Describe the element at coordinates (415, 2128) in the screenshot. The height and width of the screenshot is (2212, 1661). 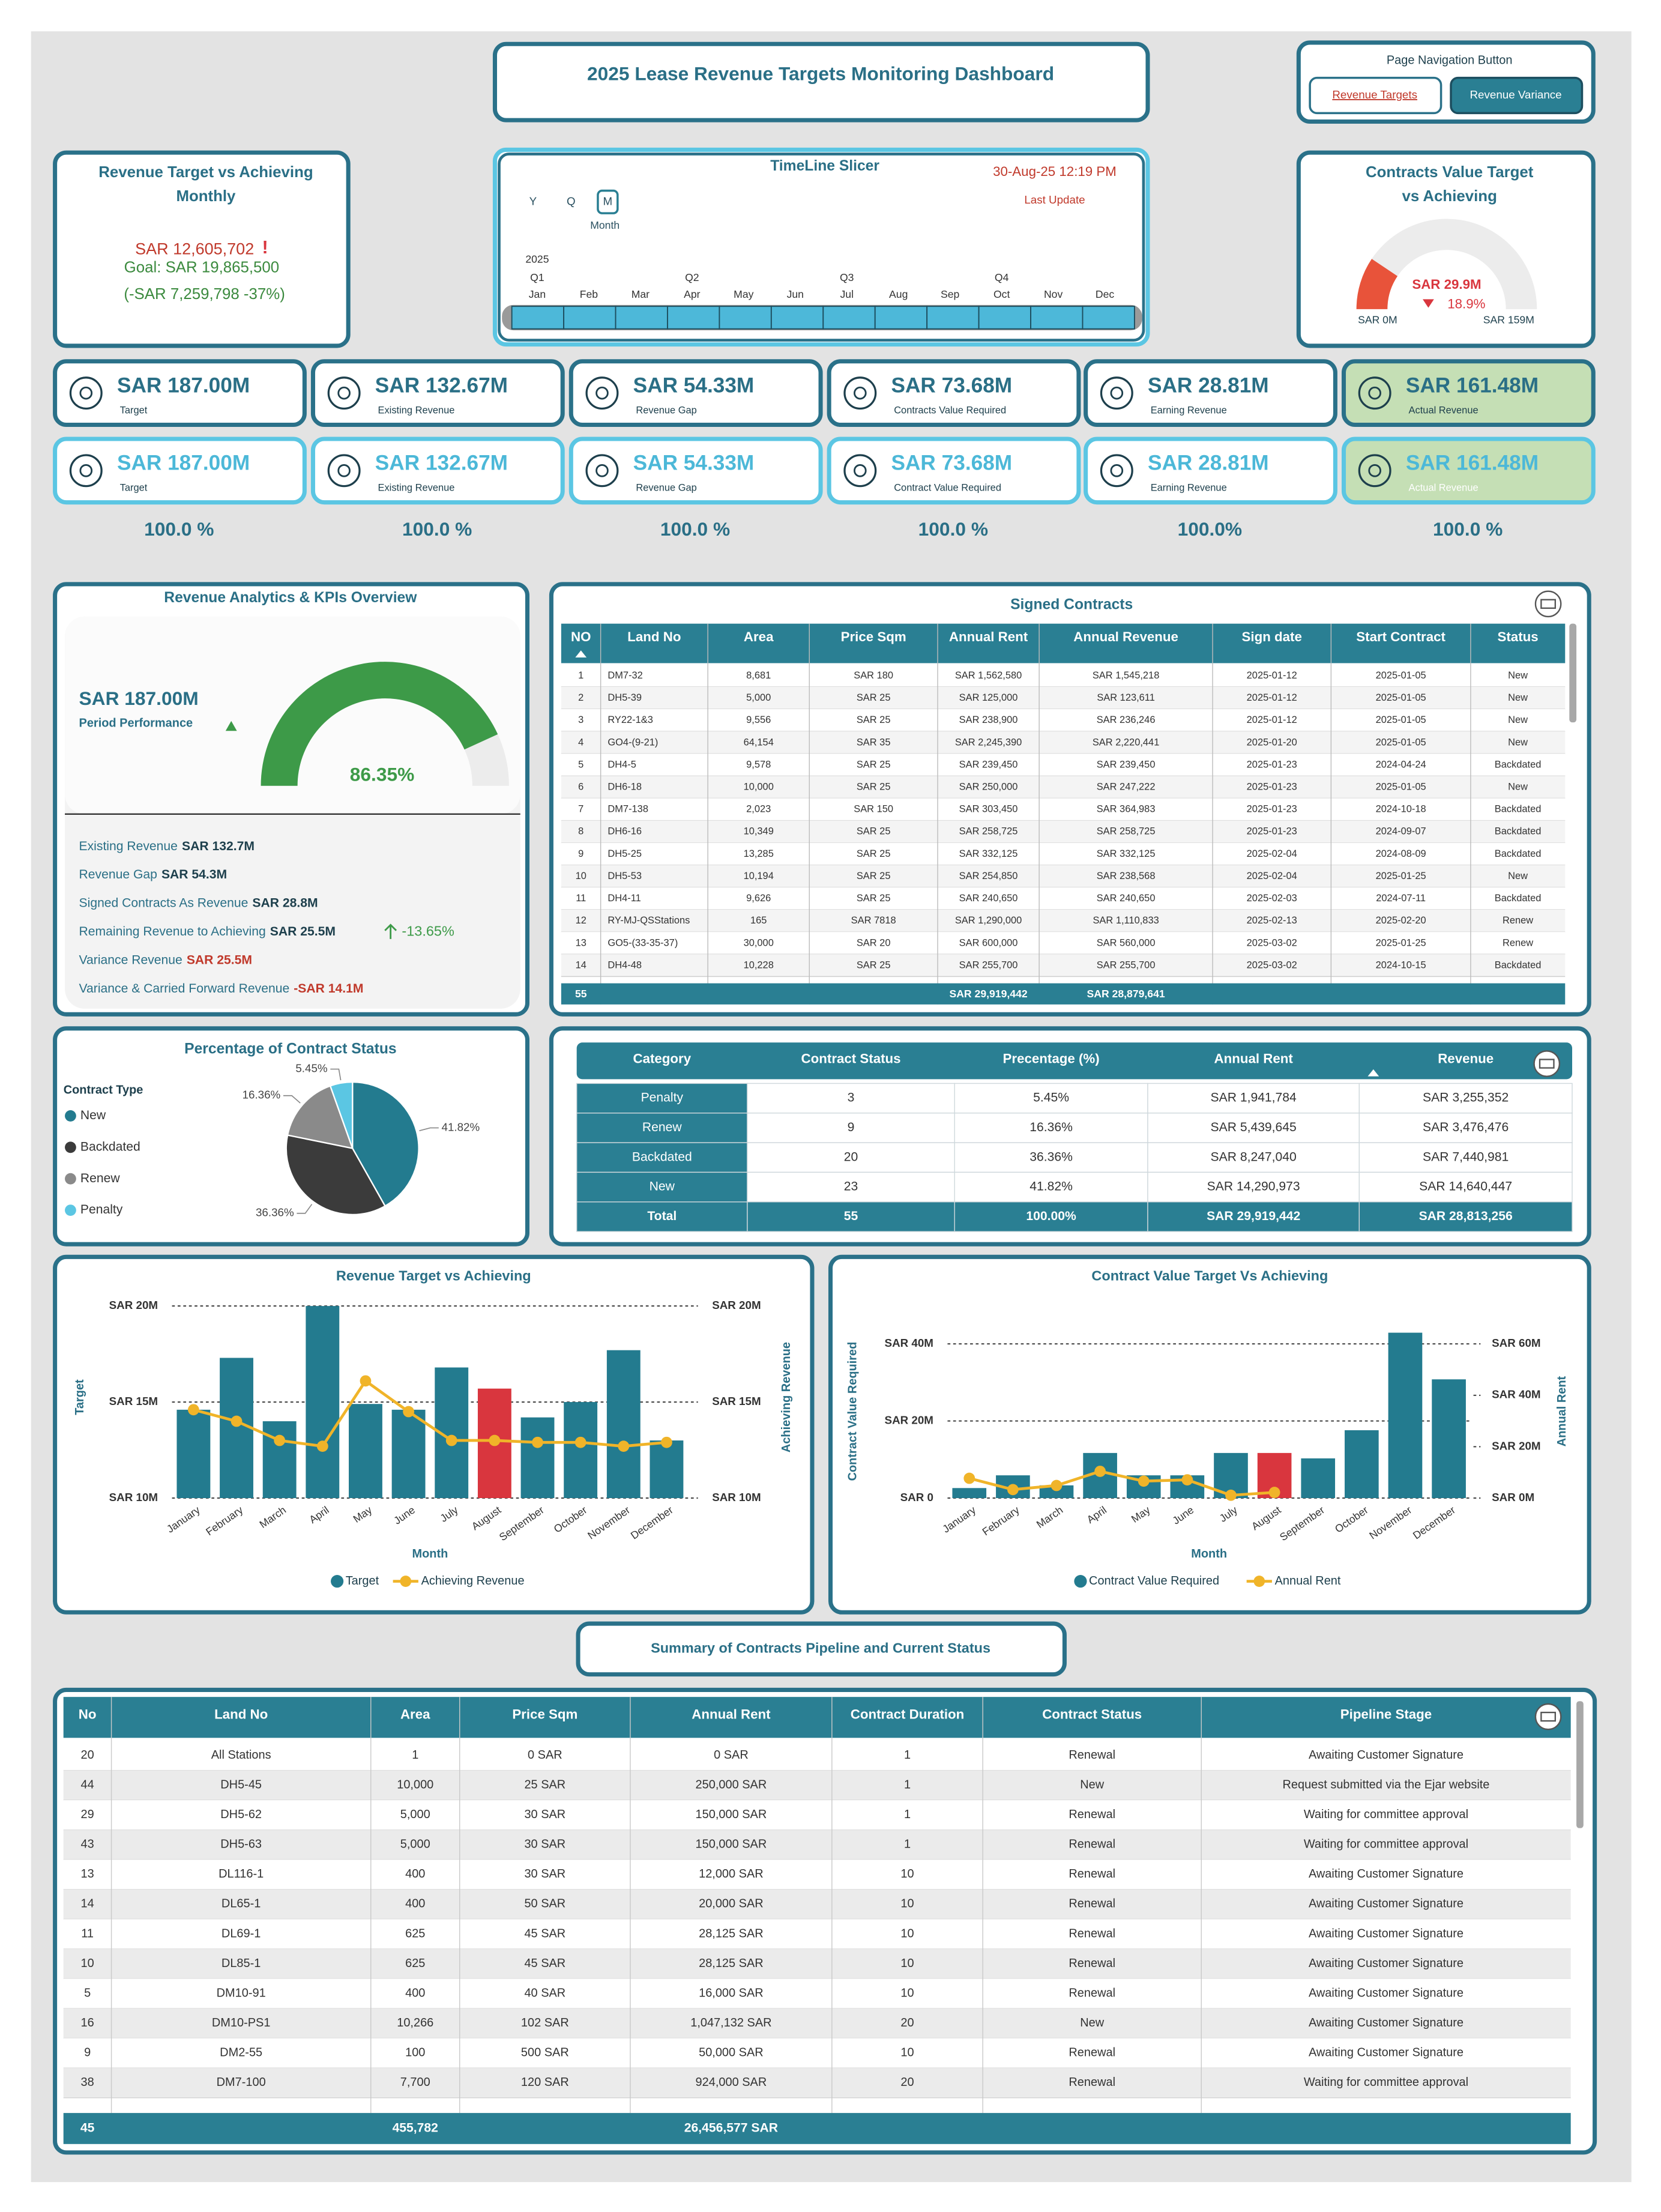
I see `total-cell: 455,782` at that location.